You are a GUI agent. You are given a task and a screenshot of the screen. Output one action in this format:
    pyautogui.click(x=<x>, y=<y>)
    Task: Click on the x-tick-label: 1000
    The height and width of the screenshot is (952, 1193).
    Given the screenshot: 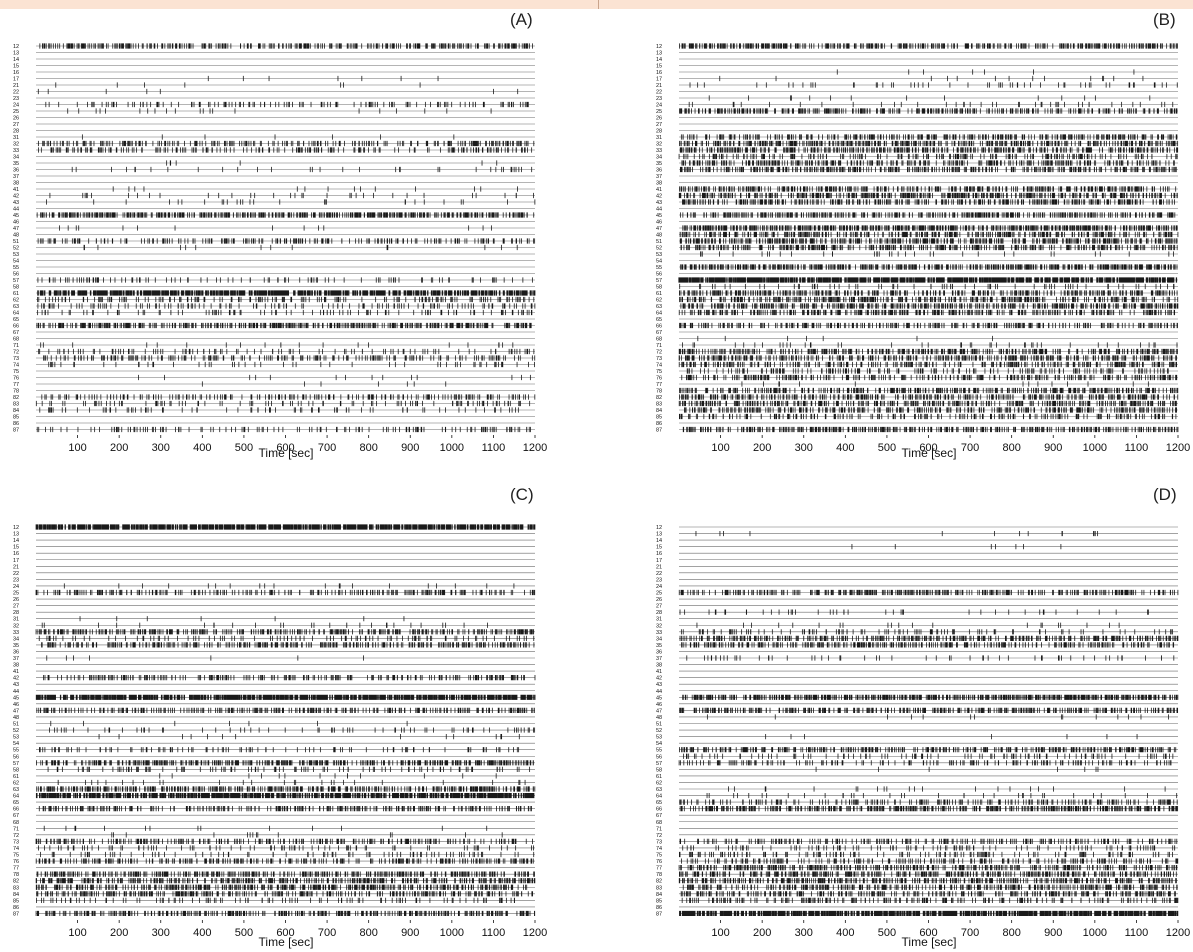 What is the action you would take?
    pyautogui.click(x=452, y=448)
    